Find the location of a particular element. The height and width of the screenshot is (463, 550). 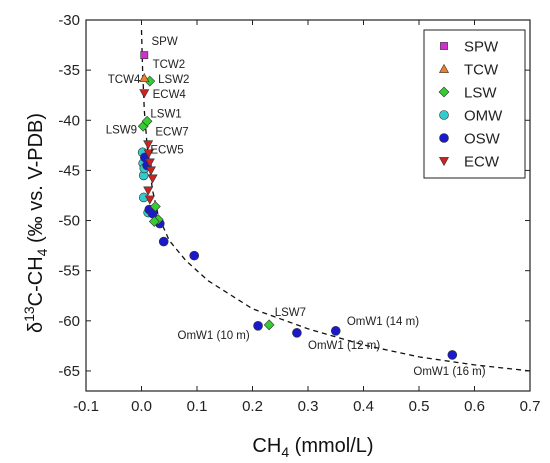

series-tcw is located at coordinates (144, 78).